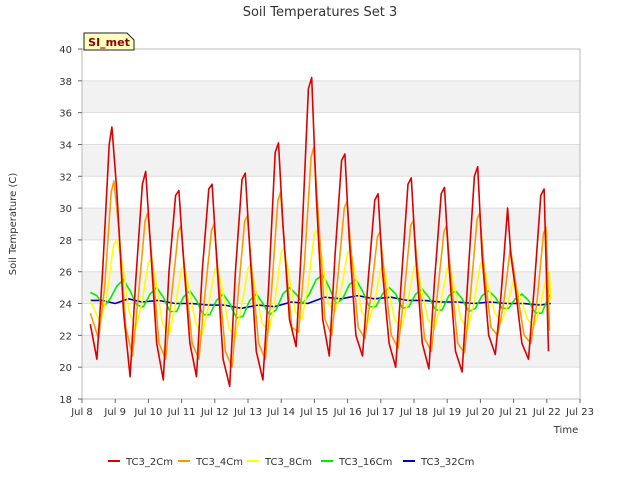 The height and width of the screenshot is (480, 640). What do you see at coordinates (65, 368) in the screenshot?
I see `y-tick-label: 20` at bounding box center [65, 368].